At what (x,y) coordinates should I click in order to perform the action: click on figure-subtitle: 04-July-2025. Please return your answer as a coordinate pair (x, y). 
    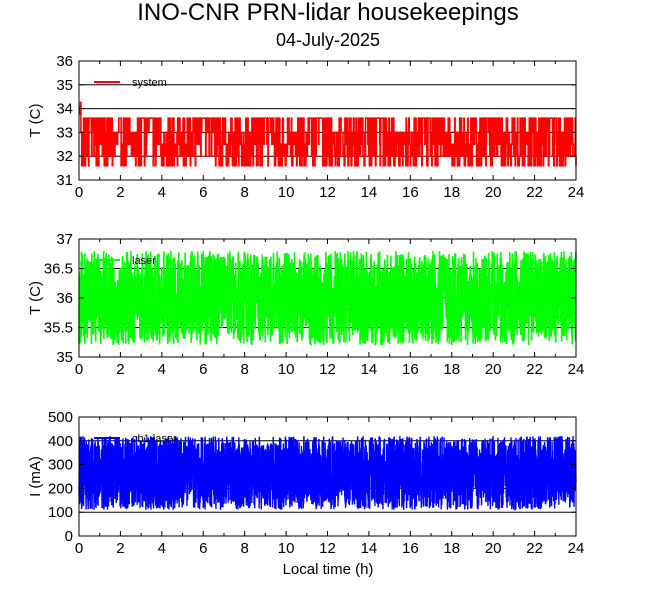
    Looking at the image, I should click on (328, 40).